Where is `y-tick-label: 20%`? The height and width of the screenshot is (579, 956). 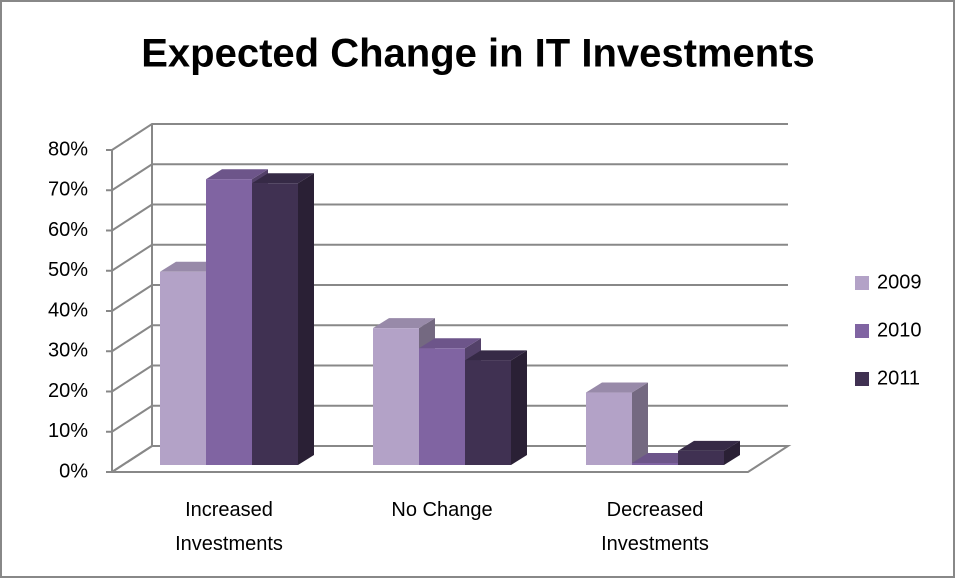
y-tick-label: 20% is located at coordinates (68, 391).